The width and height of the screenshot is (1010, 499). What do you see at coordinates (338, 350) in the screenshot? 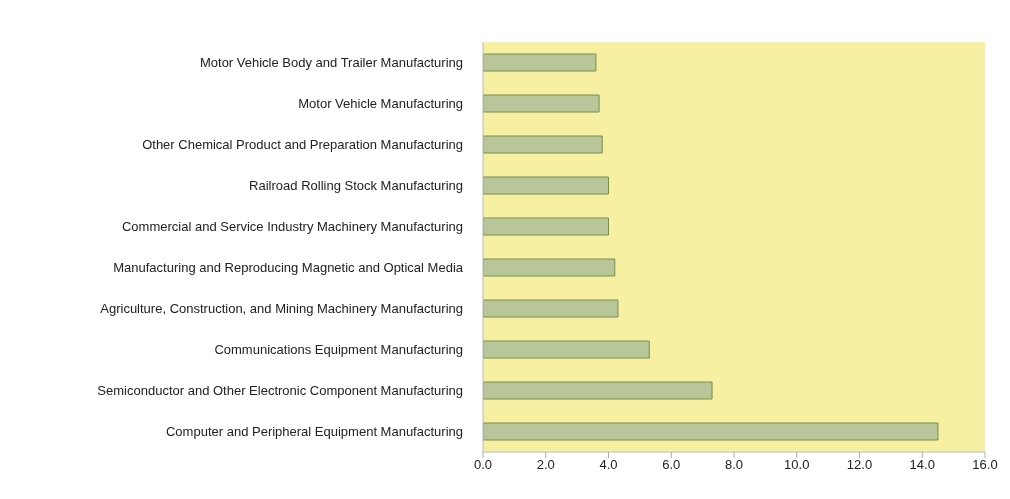
I see `y-tick-label: Communications Equipment Manufacturing` at bounding box center [338, 350].